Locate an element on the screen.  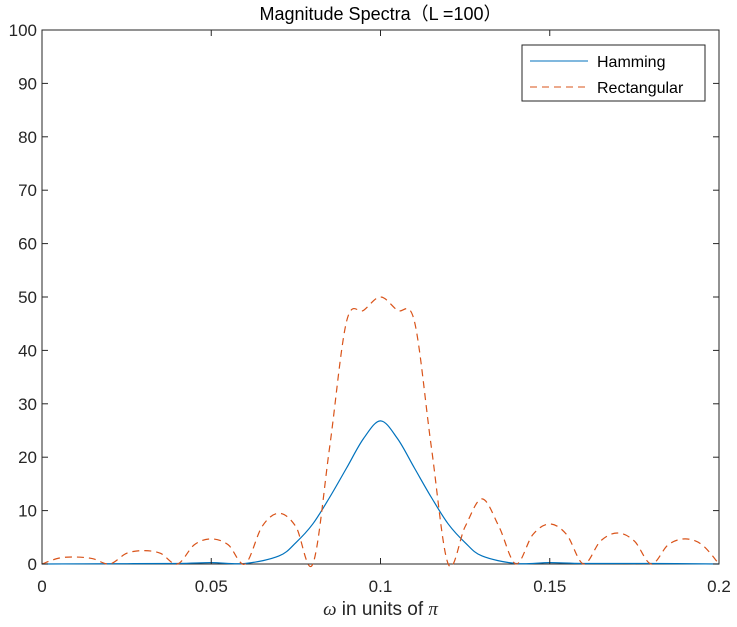
y-tick-label: 100 is located at coordinates (23, 30).